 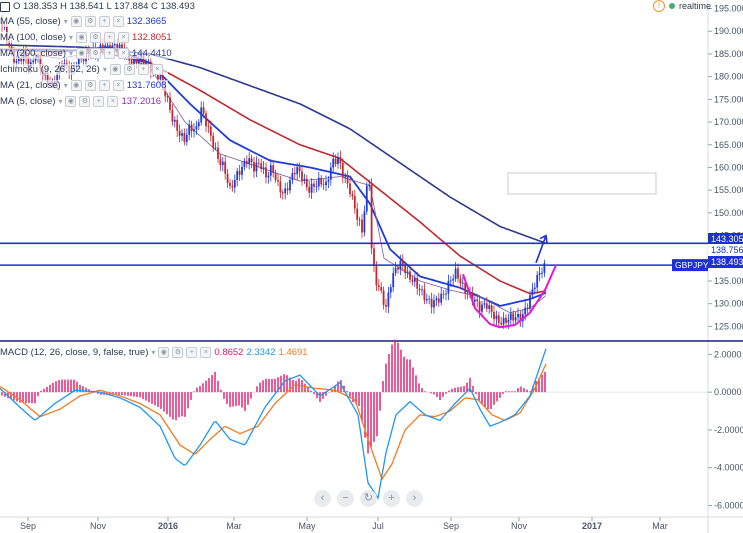 I want to click on price-tick-label: 175.000, so click(x=728, y=99).